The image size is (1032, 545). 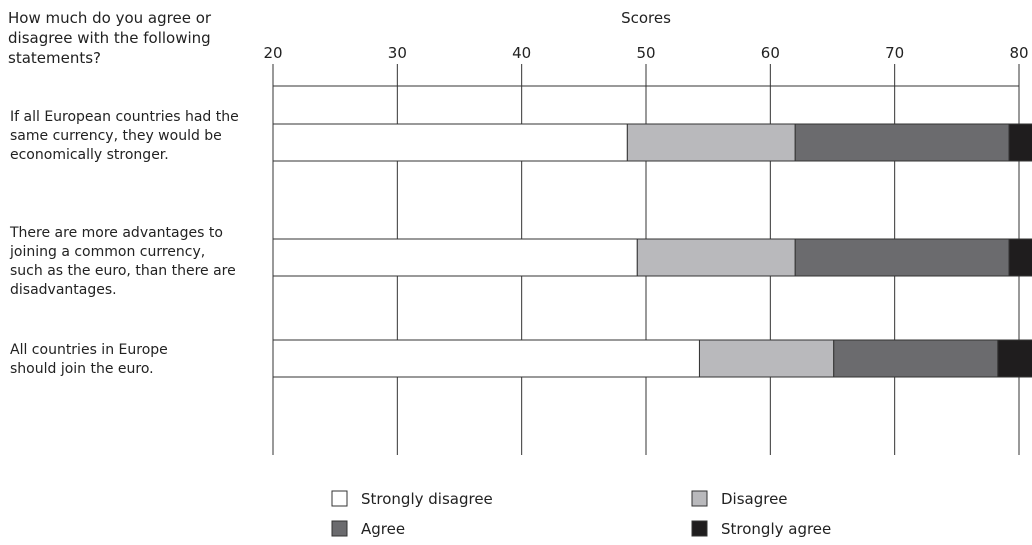 I want to click on x-tick-label: 70, so click(x=894, y=53).